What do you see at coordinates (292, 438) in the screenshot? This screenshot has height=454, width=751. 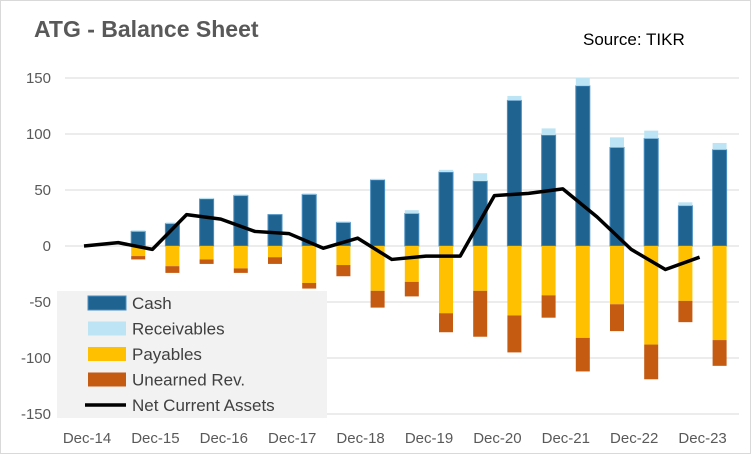 I see `x-tick-label: Dec-17` at bounding box center [292, 438].